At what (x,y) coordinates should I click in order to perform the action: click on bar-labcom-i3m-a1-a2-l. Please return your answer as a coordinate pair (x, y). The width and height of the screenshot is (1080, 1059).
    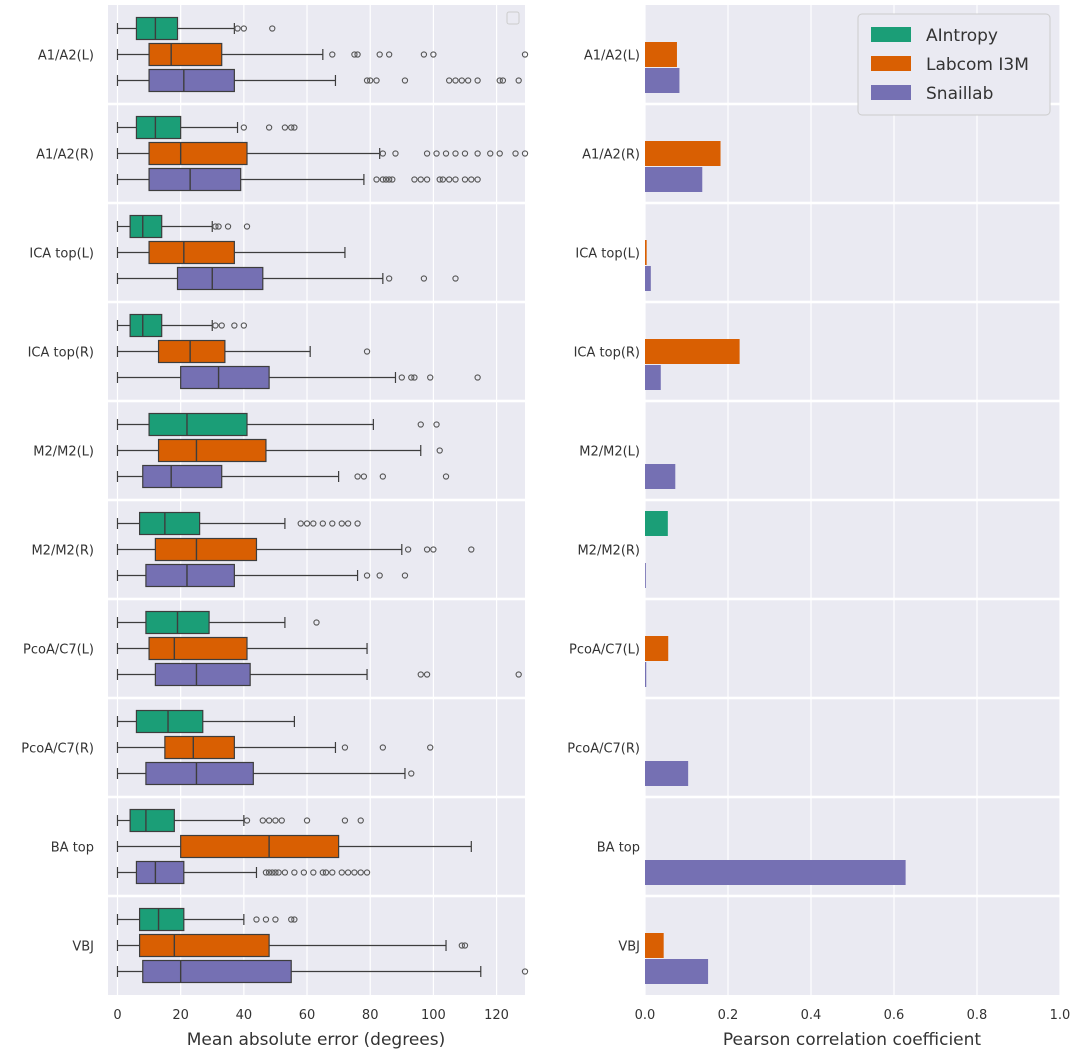
    Looking at the image, I should click on (661, 54).